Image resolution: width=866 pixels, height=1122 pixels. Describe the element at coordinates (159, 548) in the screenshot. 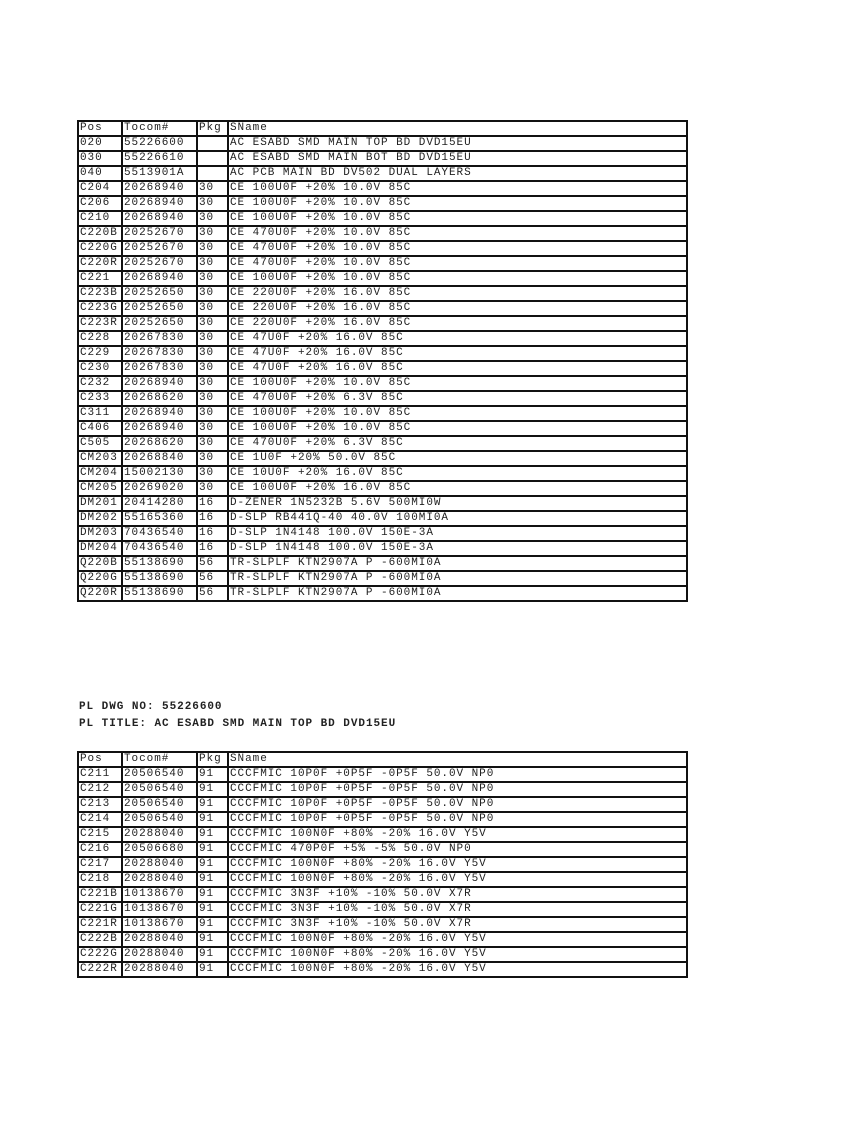

I see `tocom-cell: 70436540` at that location.